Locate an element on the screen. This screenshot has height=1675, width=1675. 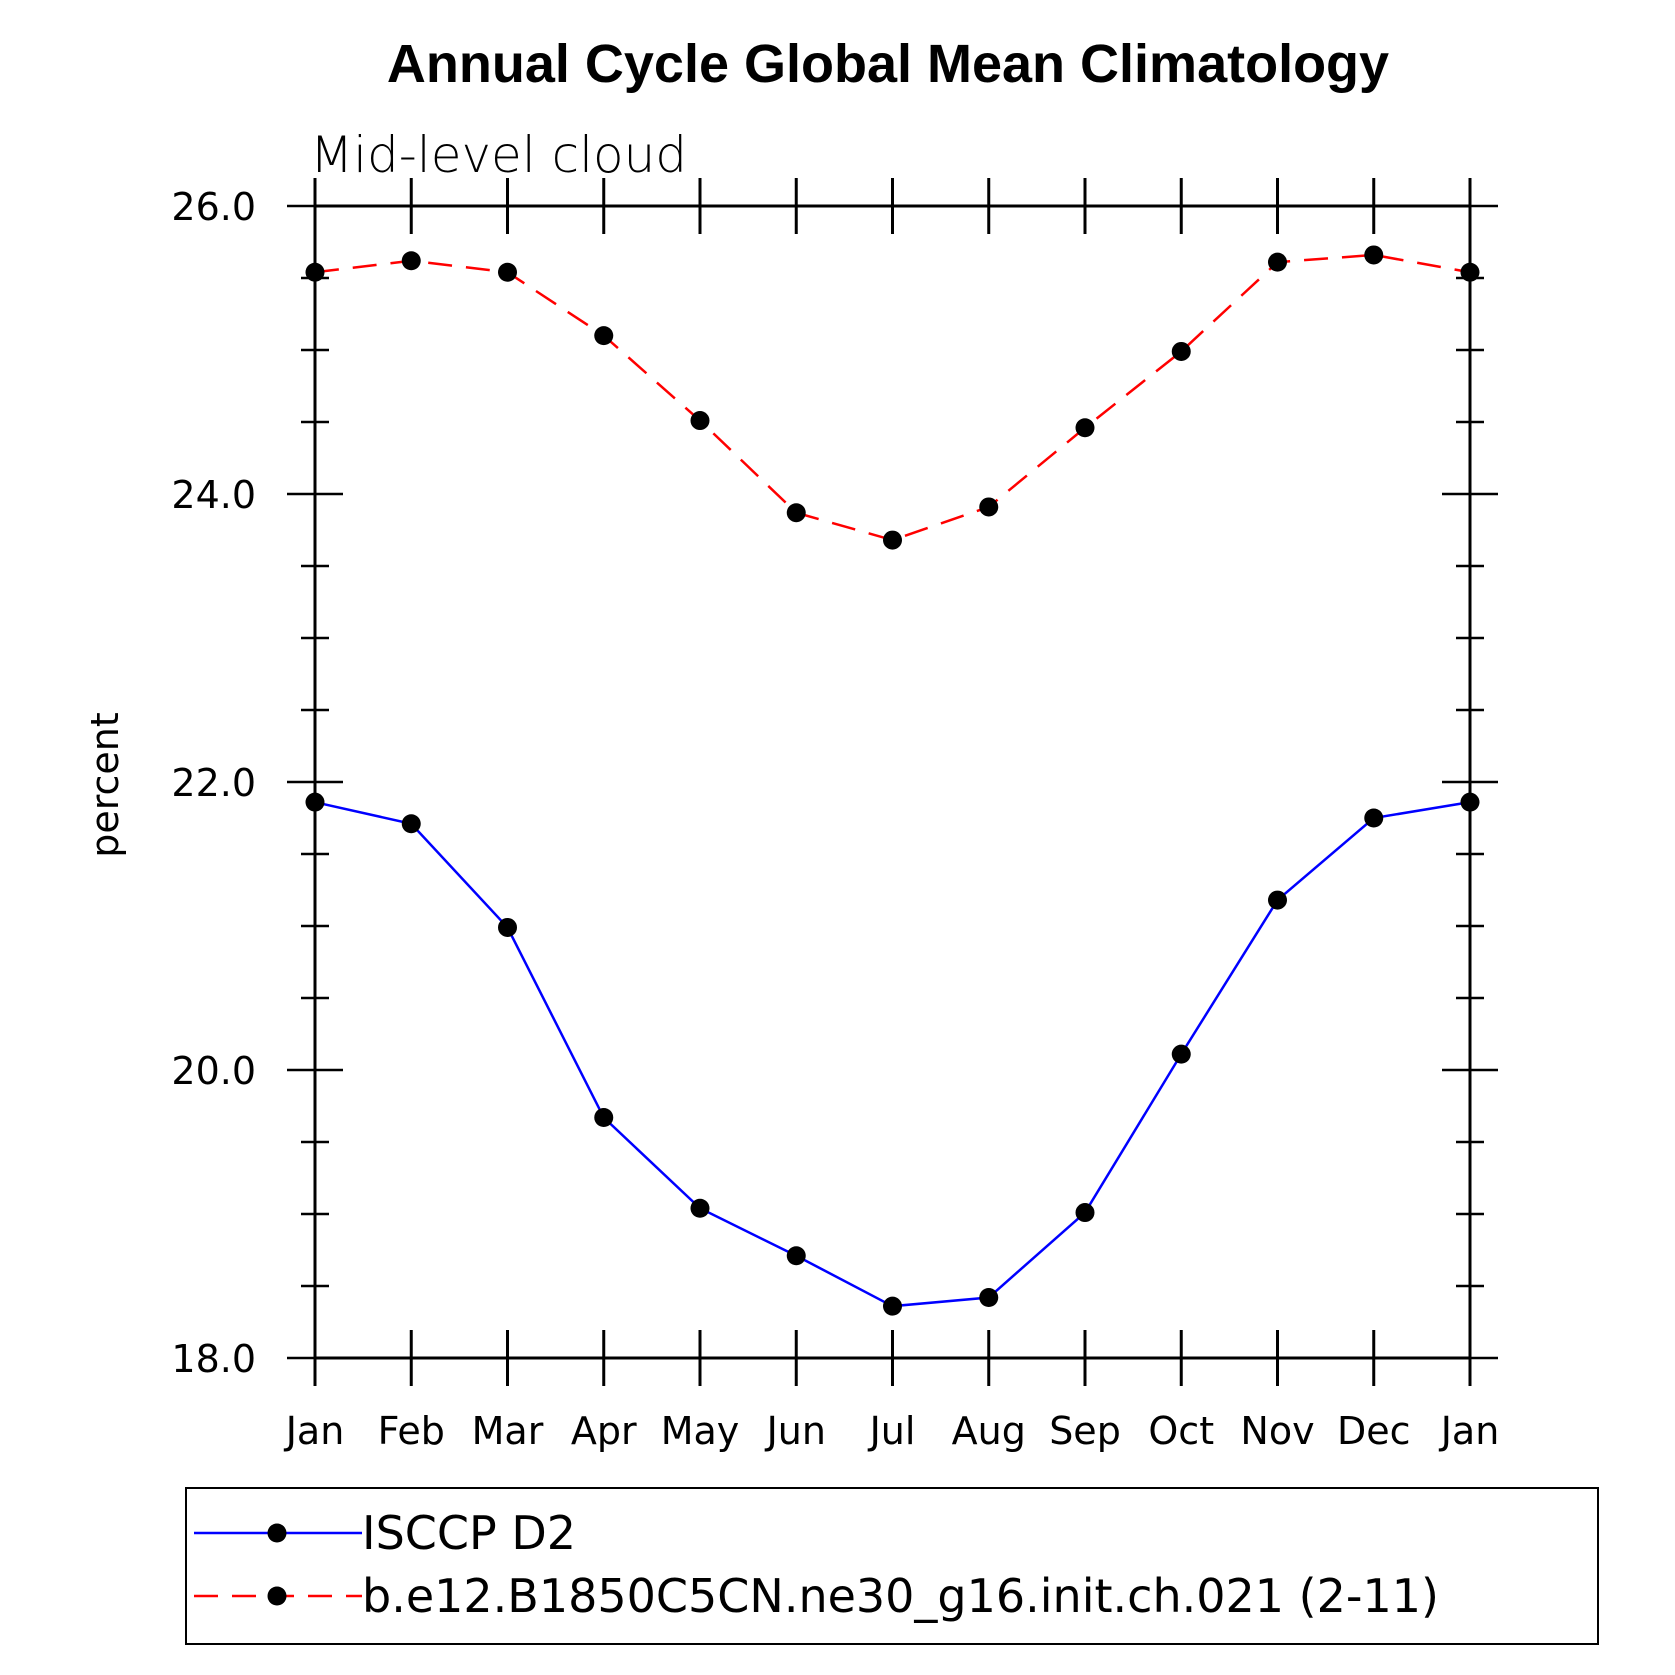
y-tick-label: 26.0 is located at coordinates (213, 207).